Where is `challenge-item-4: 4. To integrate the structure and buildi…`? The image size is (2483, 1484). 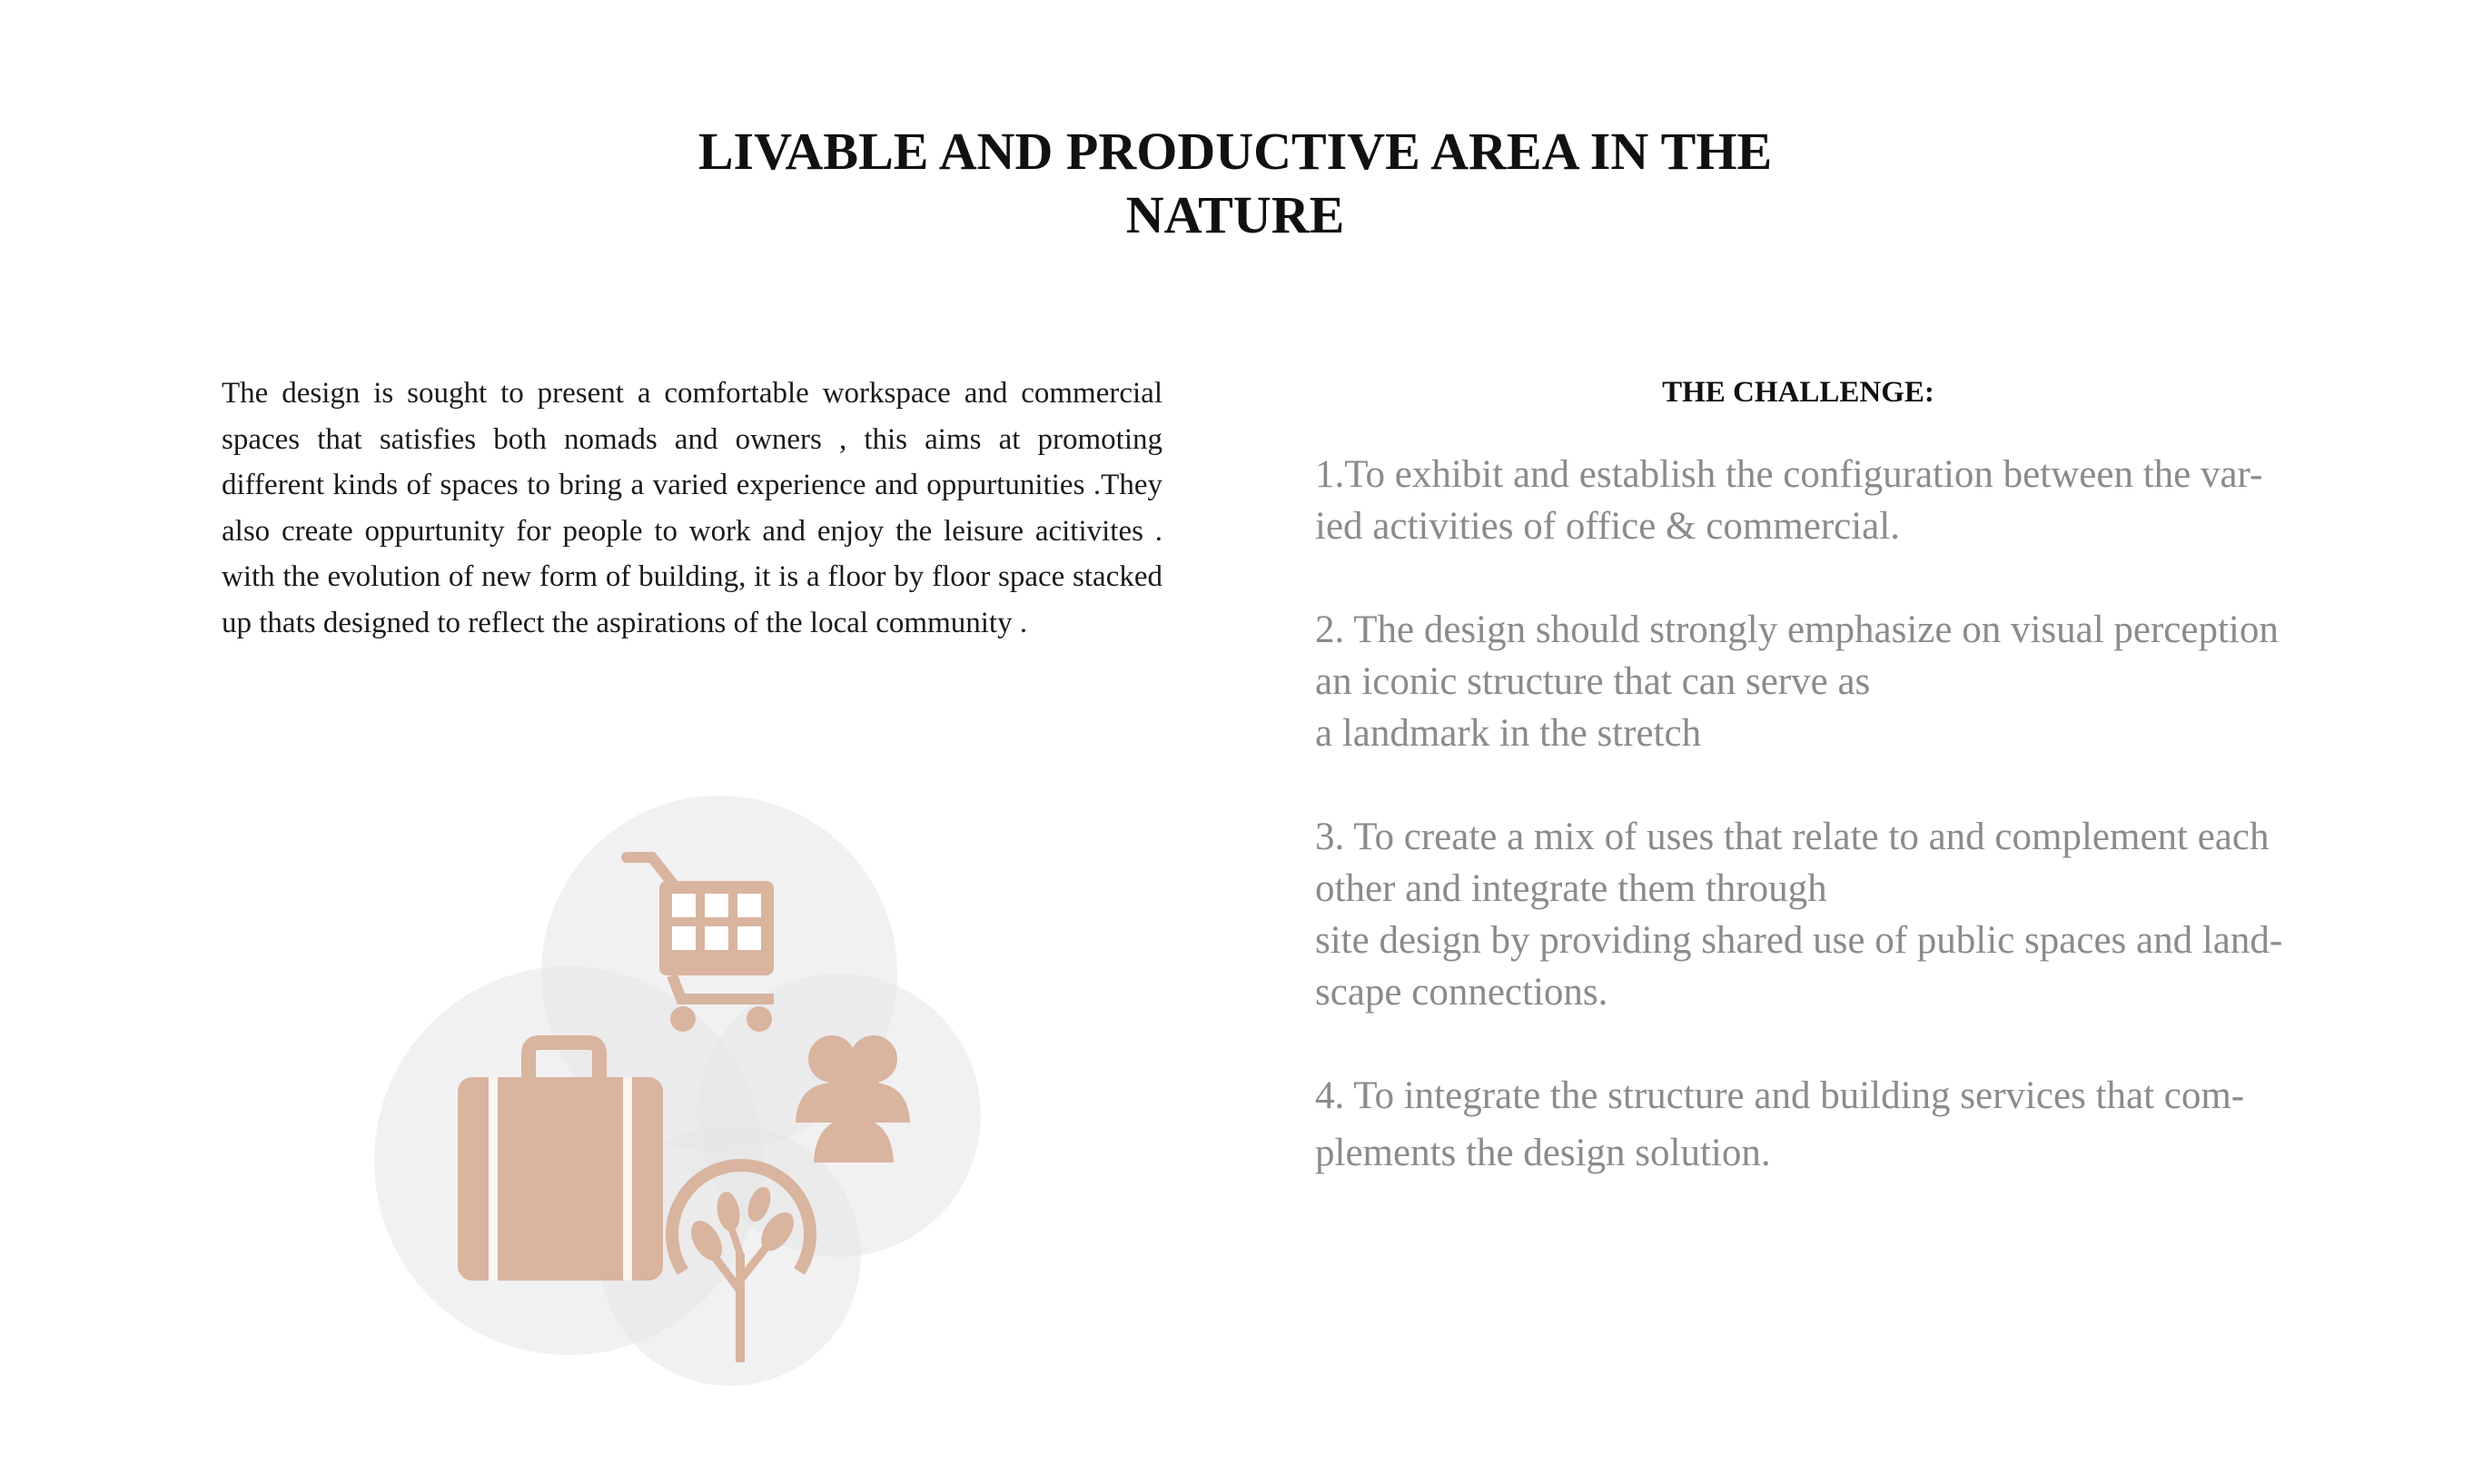
challenge-item-4: 4. To integrate the structure and buildi… is located at coordinates (1842, 1124).